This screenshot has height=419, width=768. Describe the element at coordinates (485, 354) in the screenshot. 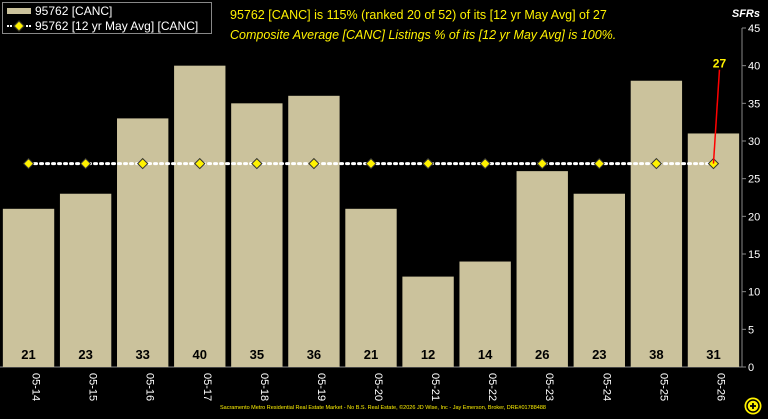

I see `bar-data-label: 14` at that location.